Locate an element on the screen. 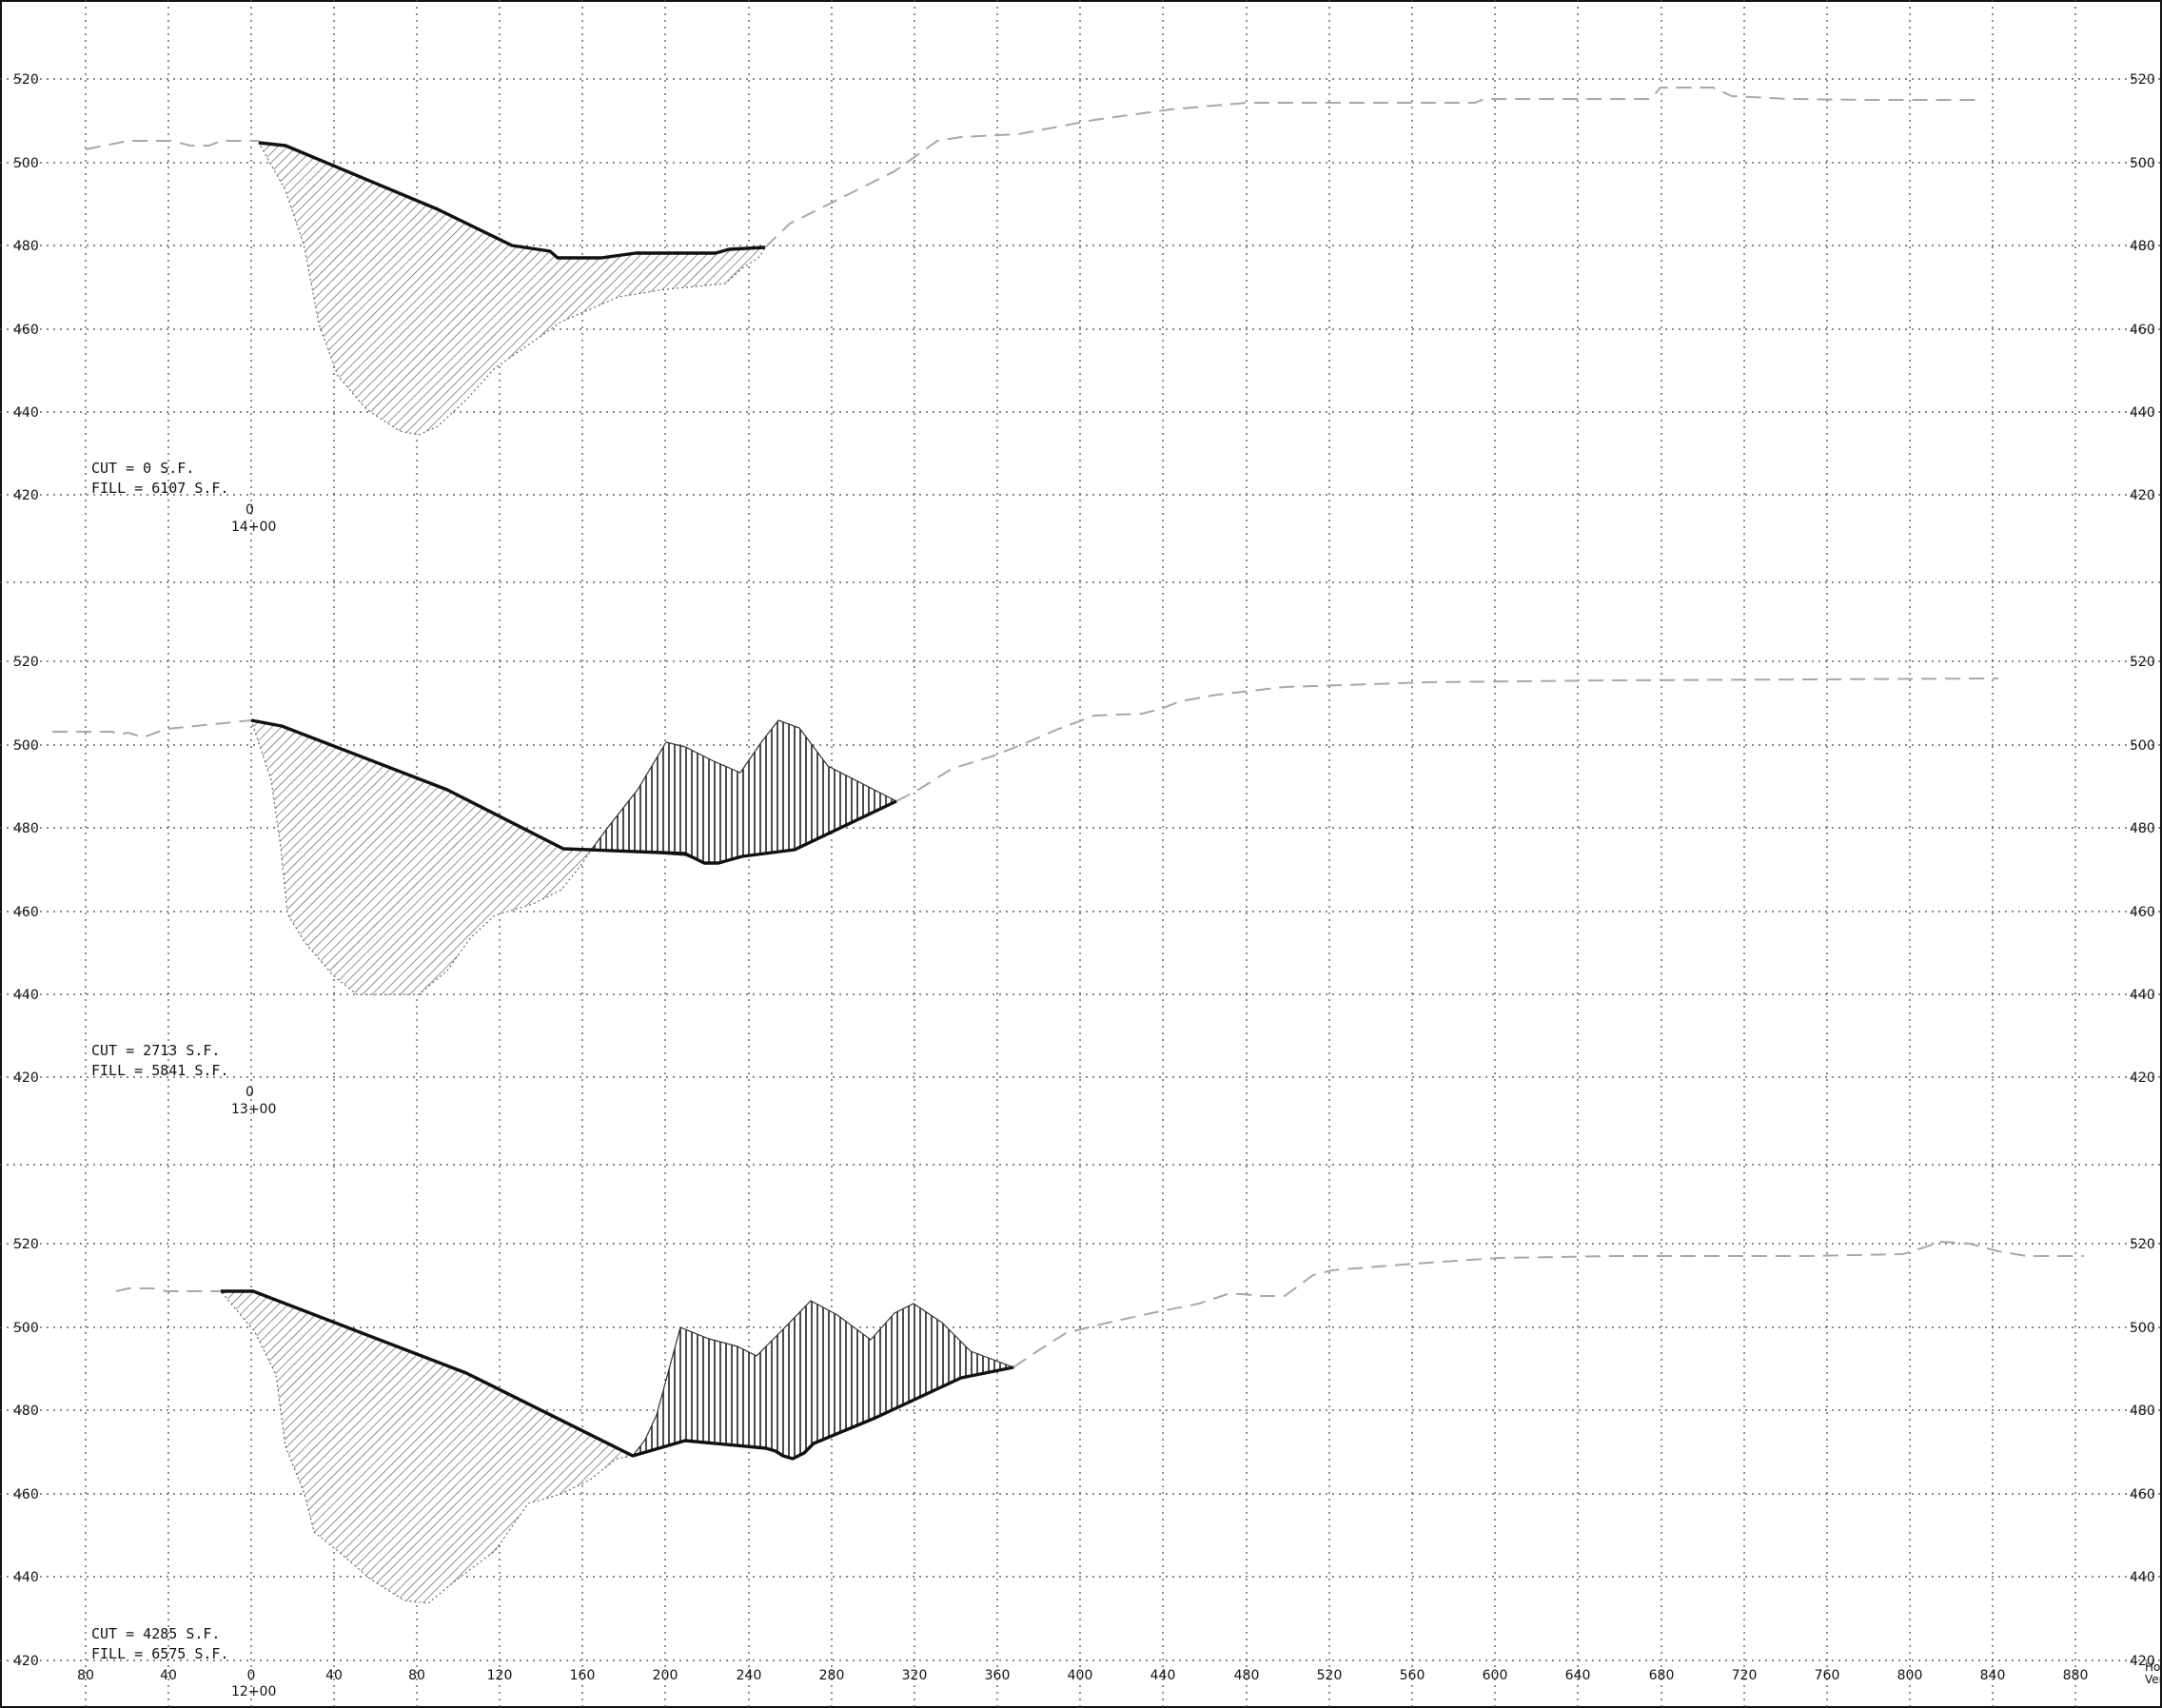 This screenshot has height=1708, width=2162. station-label: 12+00 is located at coordinates (253, 1691).